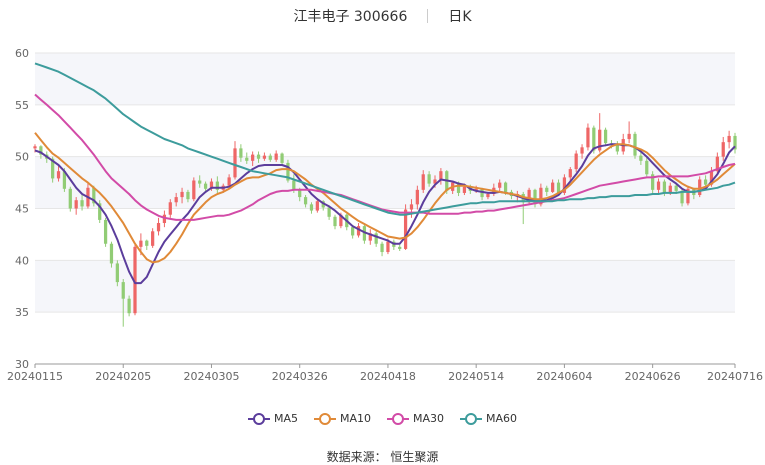 The image size is (765, 465). I want to click on x-tick-label: 20240418, so click(388, 376).